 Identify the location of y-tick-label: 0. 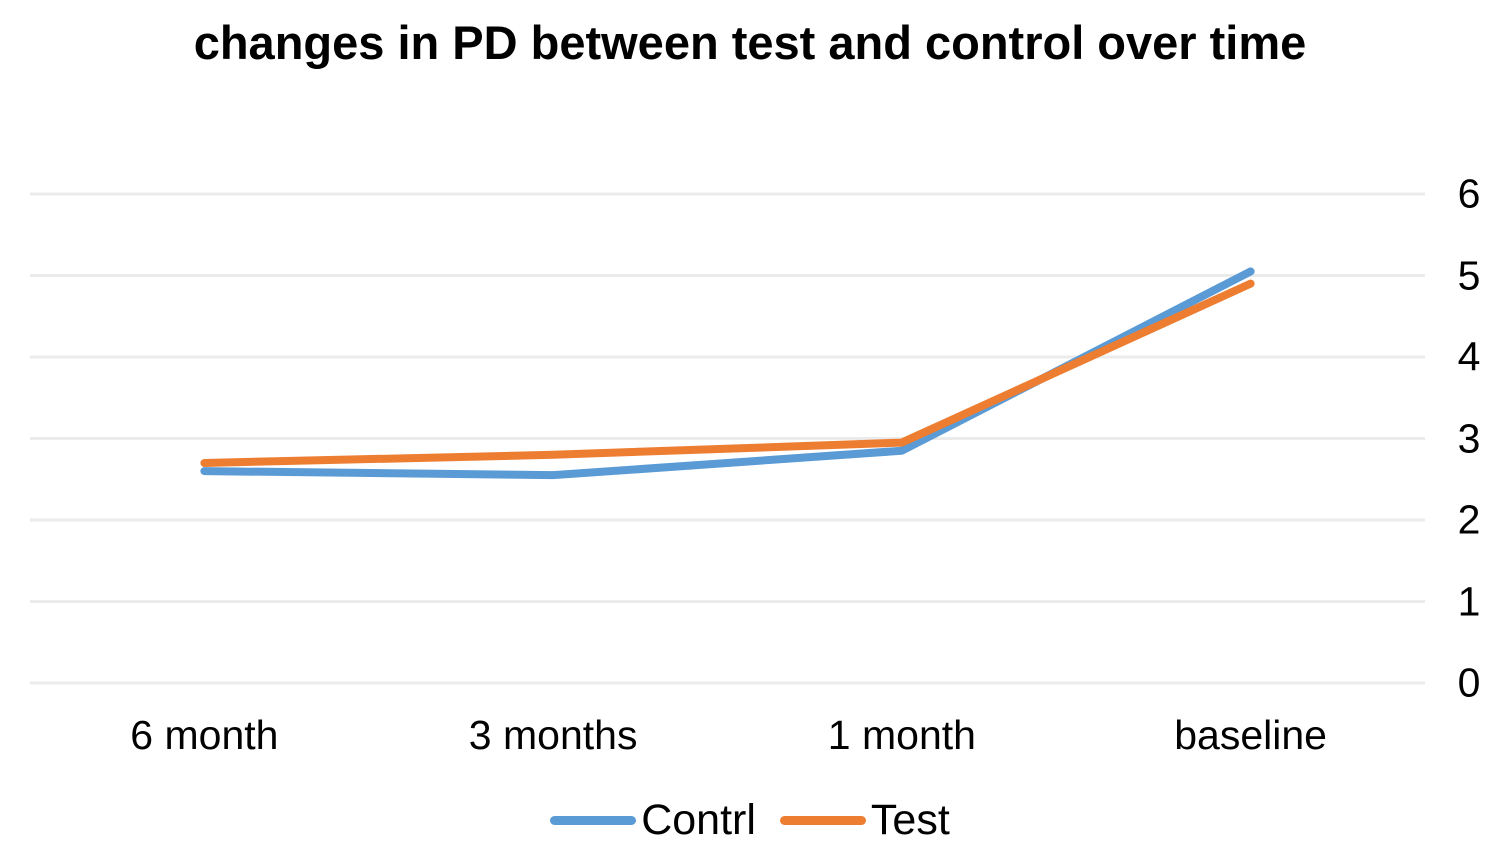
(1469, 682).